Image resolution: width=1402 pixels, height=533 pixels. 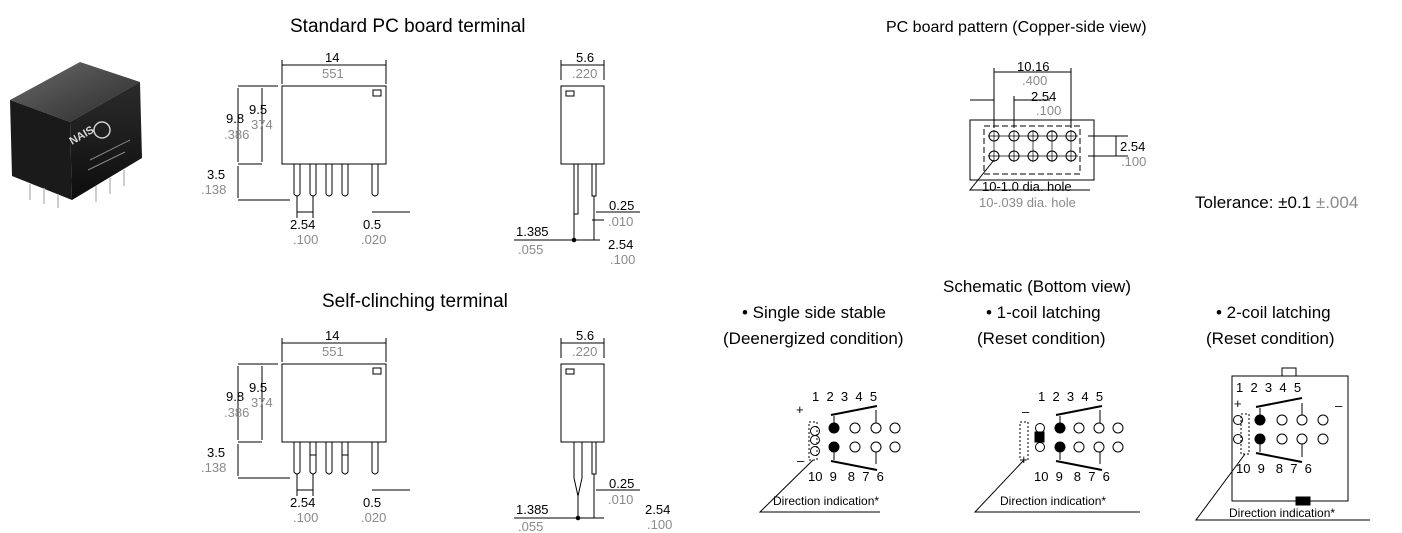 What do you see at coordinates (1053, 501) in the screenshot?
I see `schematic-2-note: Direction indication*` at bounding box center [1053, 501].